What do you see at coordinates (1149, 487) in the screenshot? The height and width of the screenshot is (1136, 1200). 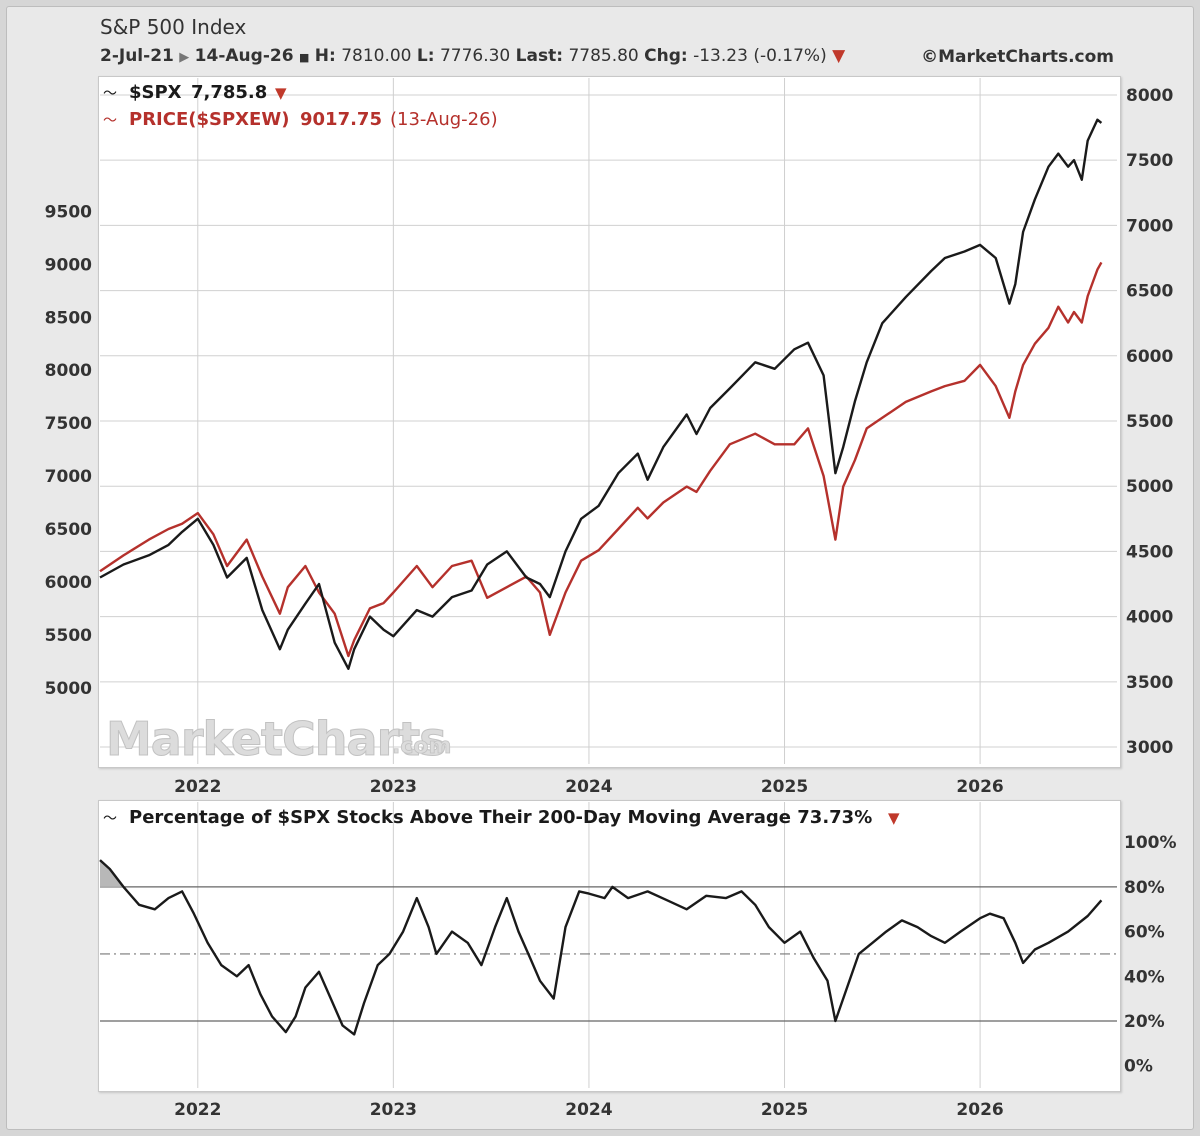 I see `spx-y-tick-label: 5000` at bounding box center [1149, 487].